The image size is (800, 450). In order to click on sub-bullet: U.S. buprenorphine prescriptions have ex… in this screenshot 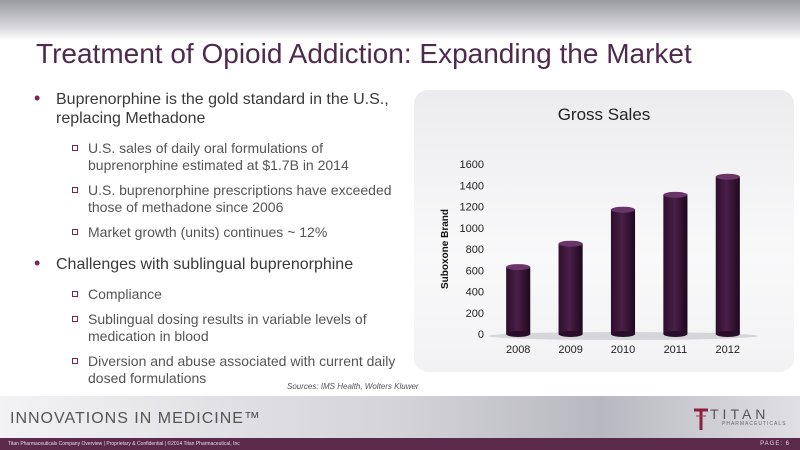, I will do `click(222, 199)`.